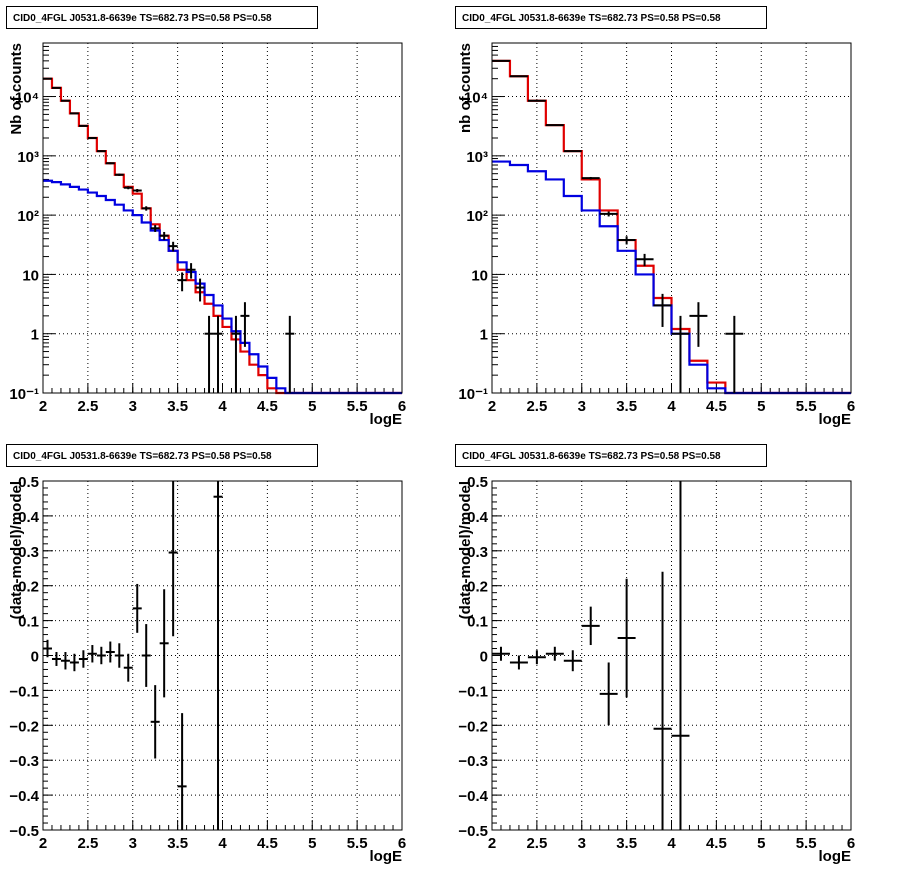  I want to click on y-axis-title: (data-model)/model, so click(16, 550).